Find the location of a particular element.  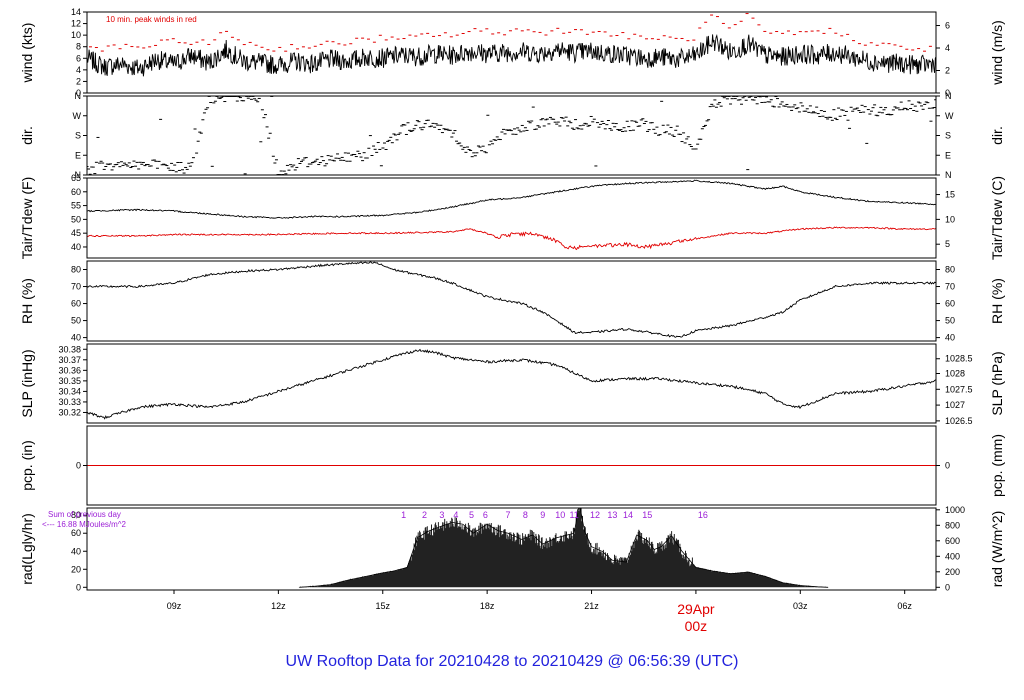

y-axis-label-left: Tair/Tdew (F) is located at coordinates (27, 218).